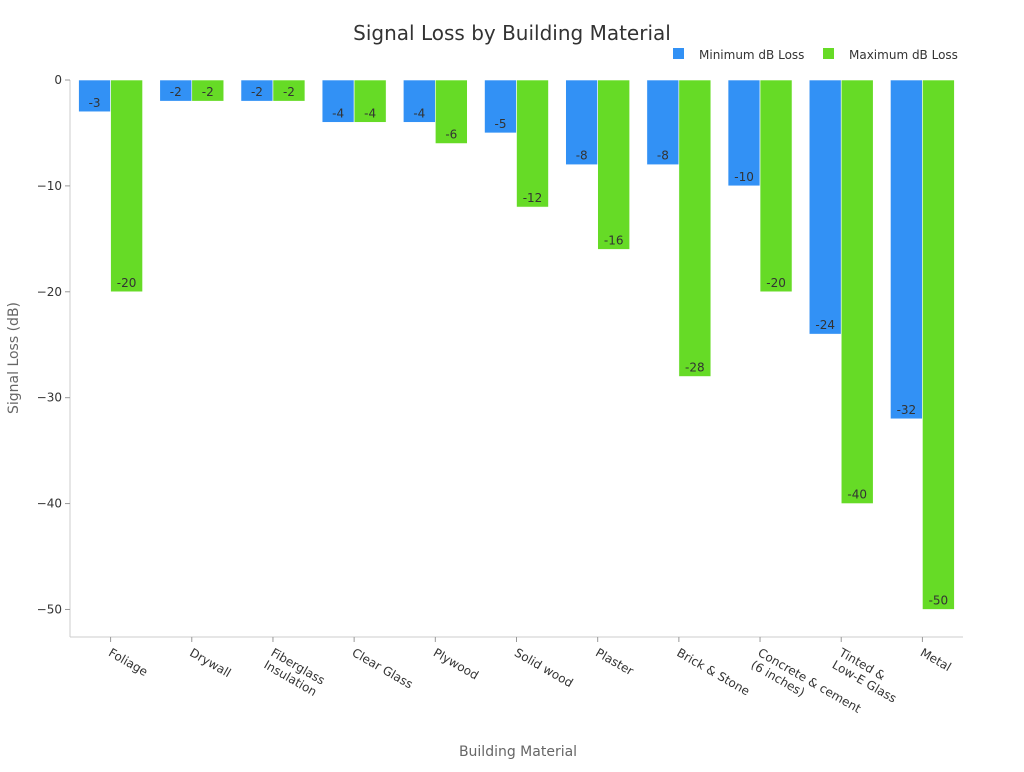  Describe the element at coordinates (49, 609) in the screenshot. I see `y-tick-label: −50` at that location.